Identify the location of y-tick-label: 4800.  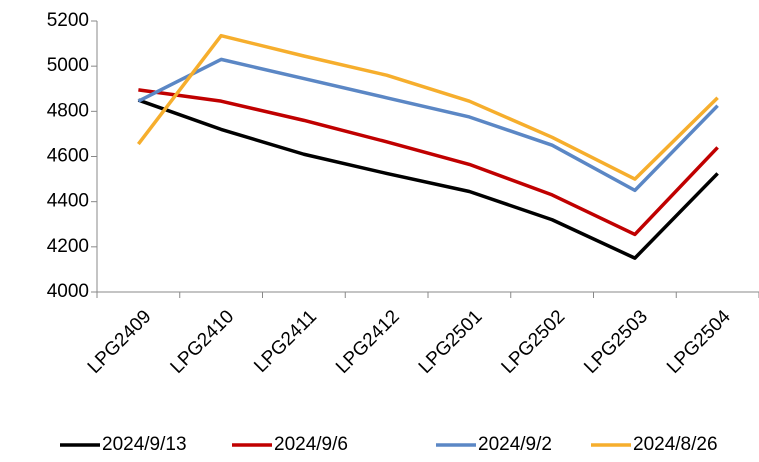
(68, 110).